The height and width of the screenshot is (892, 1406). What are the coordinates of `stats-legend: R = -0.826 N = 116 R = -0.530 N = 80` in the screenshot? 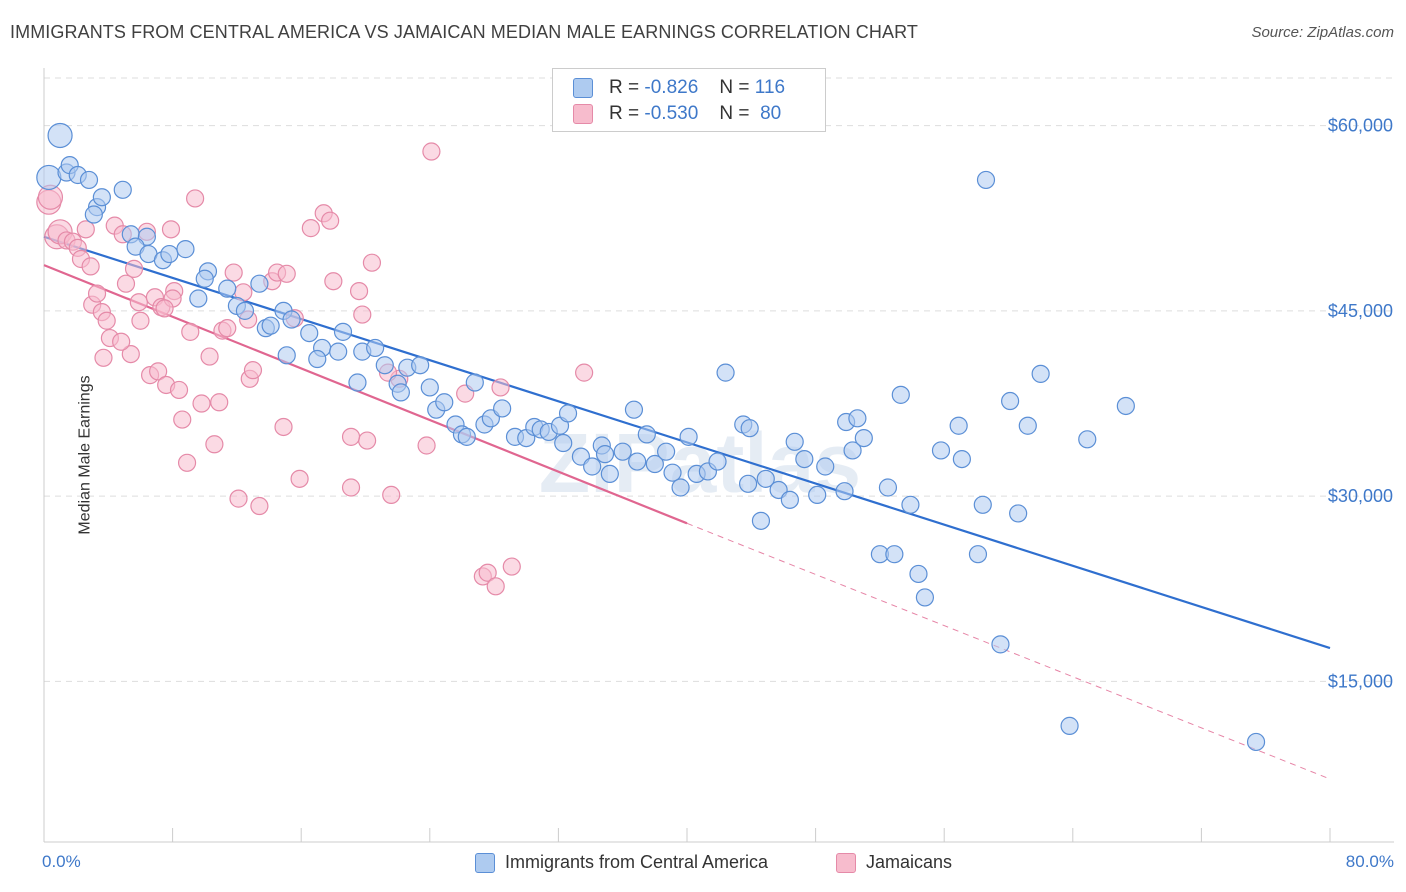 It's located at (689, 100).